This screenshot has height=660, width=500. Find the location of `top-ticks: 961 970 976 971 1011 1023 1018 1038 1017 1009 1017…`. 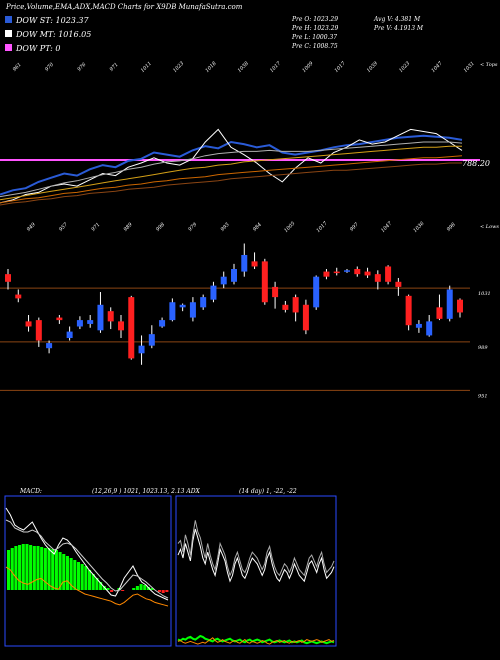

top-ticks: 961 970 976 971 1011 1023 1018 1038 1017 1009 1017… is located at coordinates (244, 67).